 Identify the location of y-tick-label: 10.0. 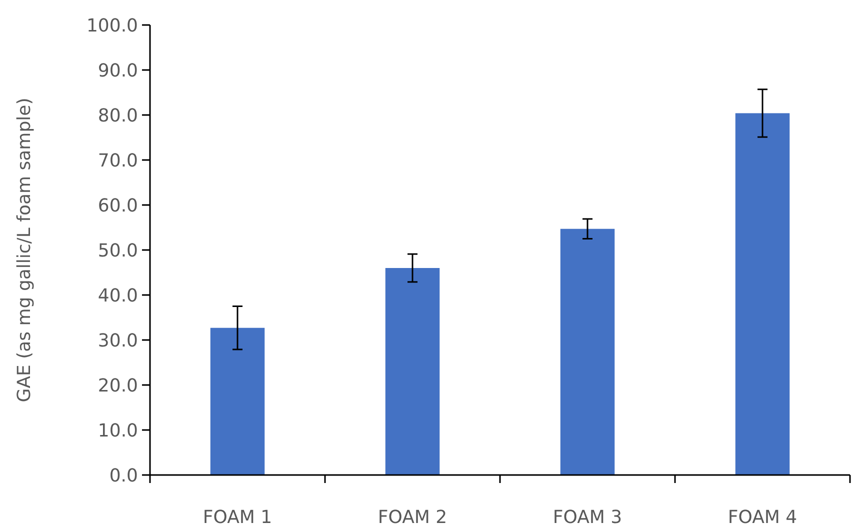
(118, 431).